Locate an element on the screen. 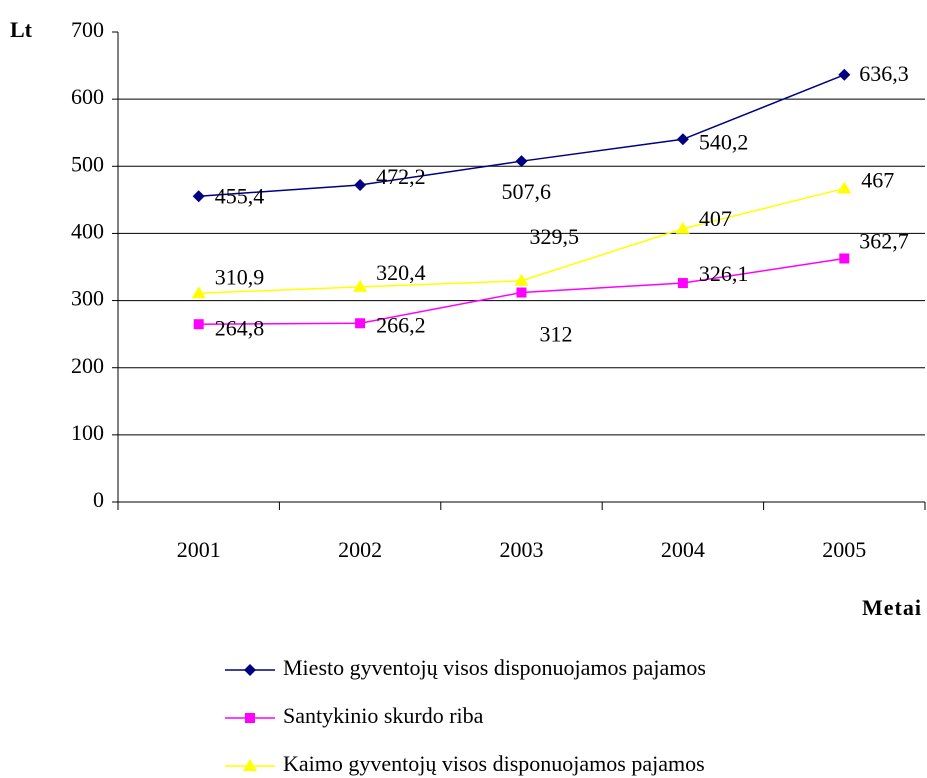 The image size is (927, 778). x-tick-label: 2005 is located at coordinates (844, 549).